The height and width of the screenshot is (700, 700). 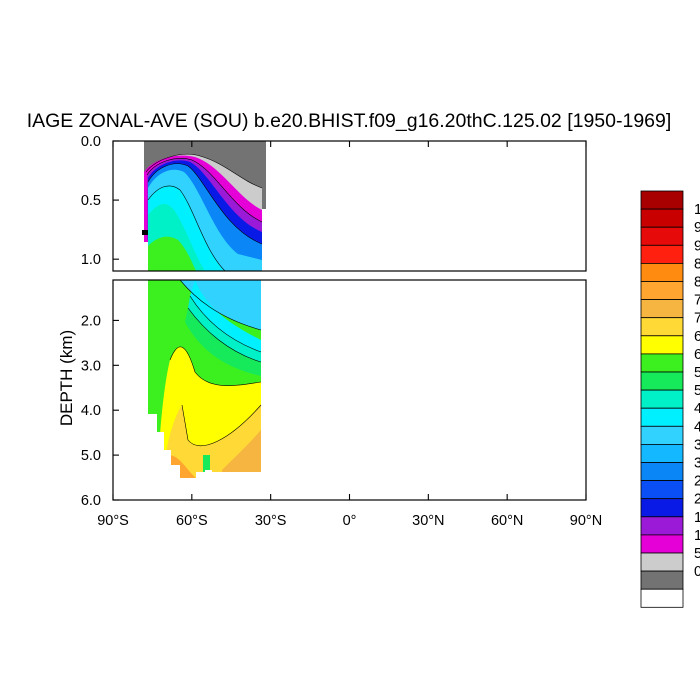 I want to click on upper-ytick-label: 1.0, so click(x=91, y=260).